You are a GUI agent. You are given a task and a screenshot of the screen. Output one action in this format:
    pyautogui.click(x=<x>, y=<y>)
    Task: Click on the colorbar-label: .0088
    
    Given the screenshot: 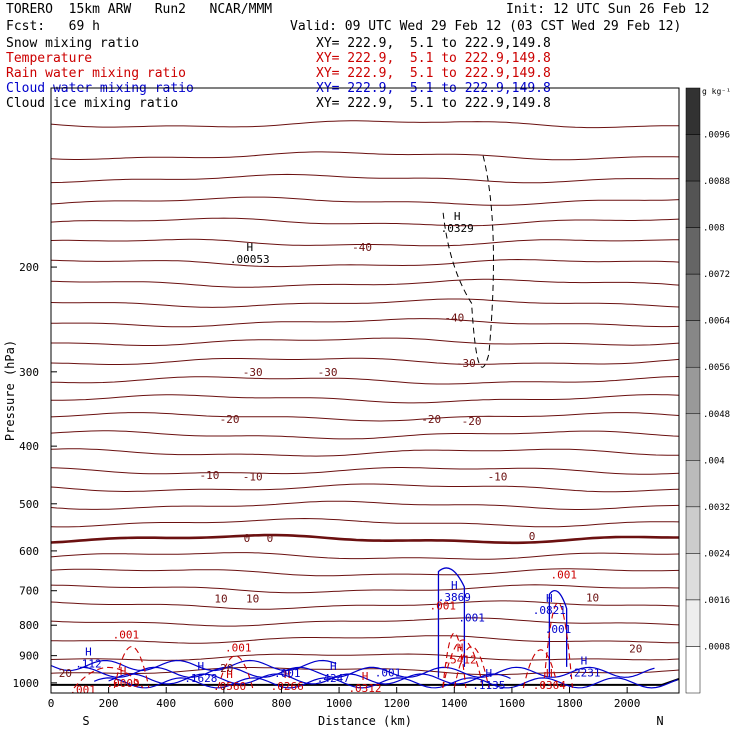 What is the action you would take?
    pyautogui.click(x=716, y=182)
    